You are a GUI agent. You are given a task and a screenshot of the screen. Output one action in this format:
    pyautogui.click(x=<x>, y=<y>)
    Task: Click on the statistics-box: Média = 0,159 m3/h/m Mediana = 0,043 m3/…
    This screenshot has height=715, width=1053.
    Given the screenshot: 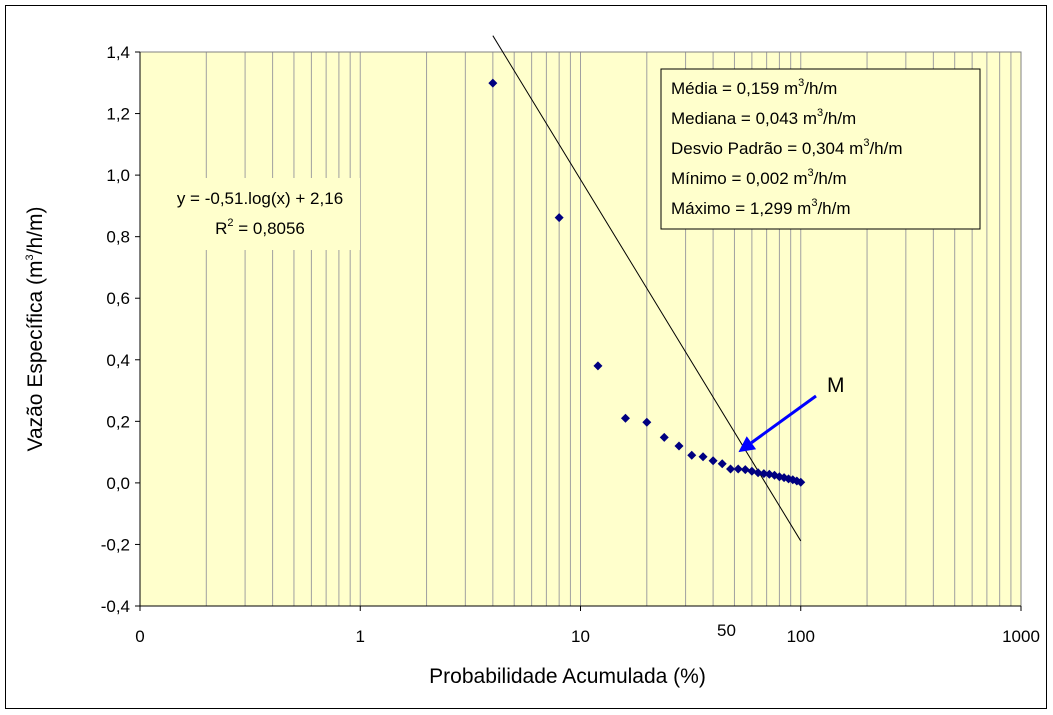 What is the action you would take?
    pyautogui.click(x=820, y=149)
    